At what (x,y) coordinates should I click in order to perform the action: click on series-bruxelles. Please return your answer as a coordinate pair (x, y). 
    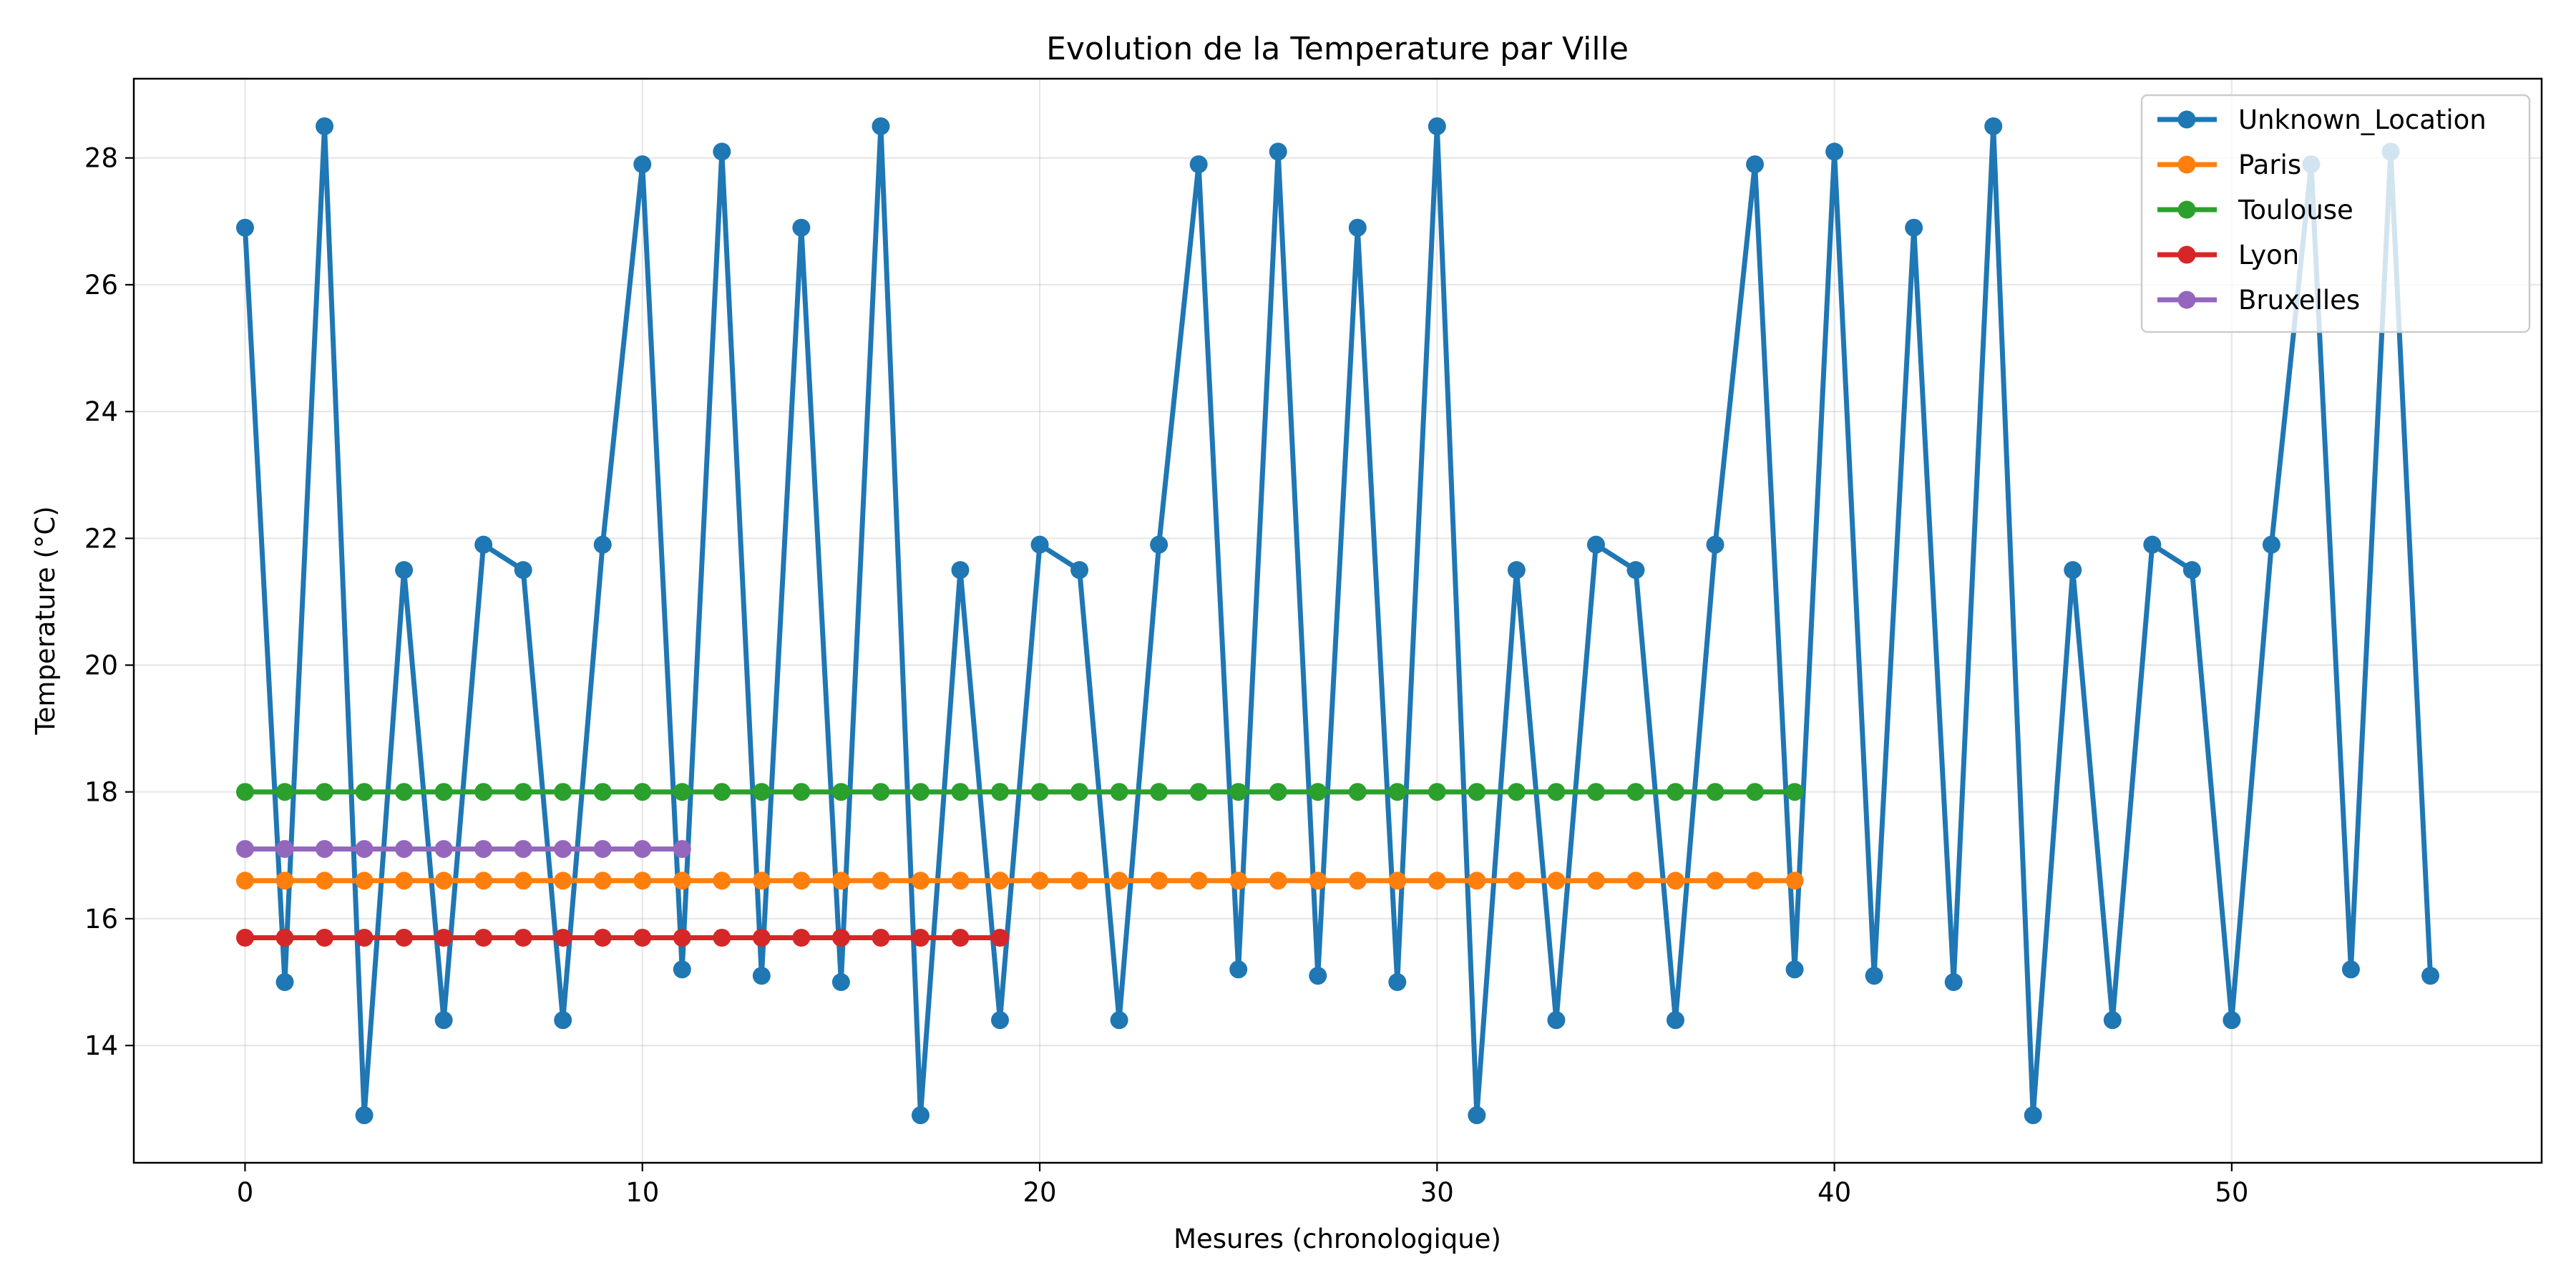
    Looking at the image, I should click on (463, 848).